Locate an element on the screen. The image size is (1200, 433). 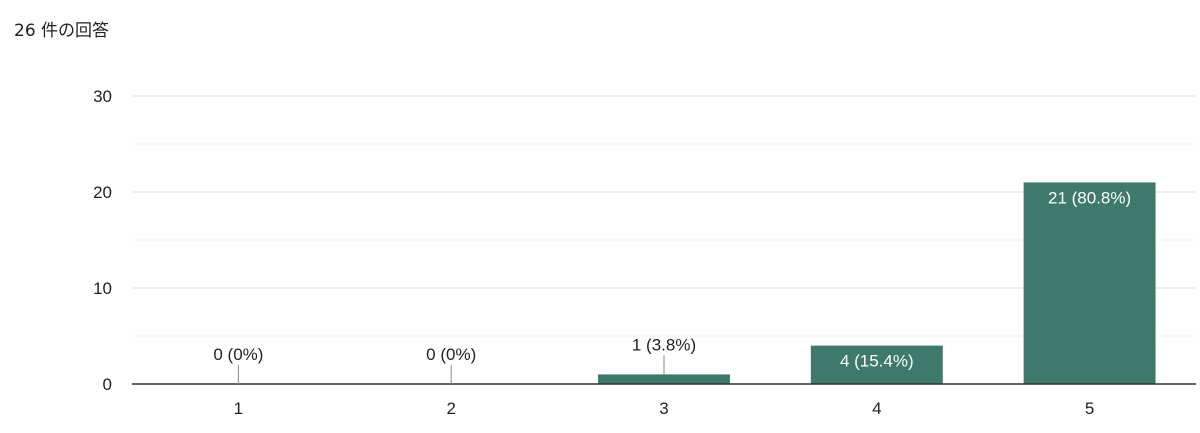
x-tick-label: 2 is located at coordinates (450, 408).